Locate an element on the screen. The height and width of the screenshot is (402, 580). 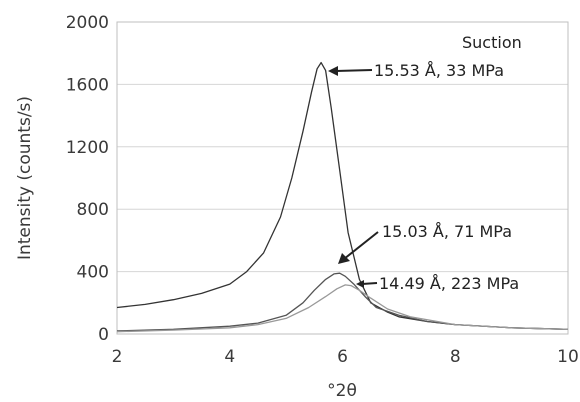
annotation-2: 15.03 Å, 71 MPa is located at coordinates (425, 243).